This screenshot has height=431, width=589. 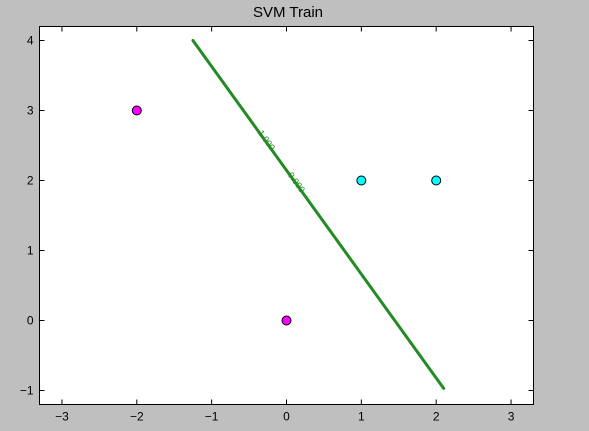 What do you see at coordinates (30, 321) in the screenshot?
I see `y-tick-label: 0` at bounding box center [30, 321].